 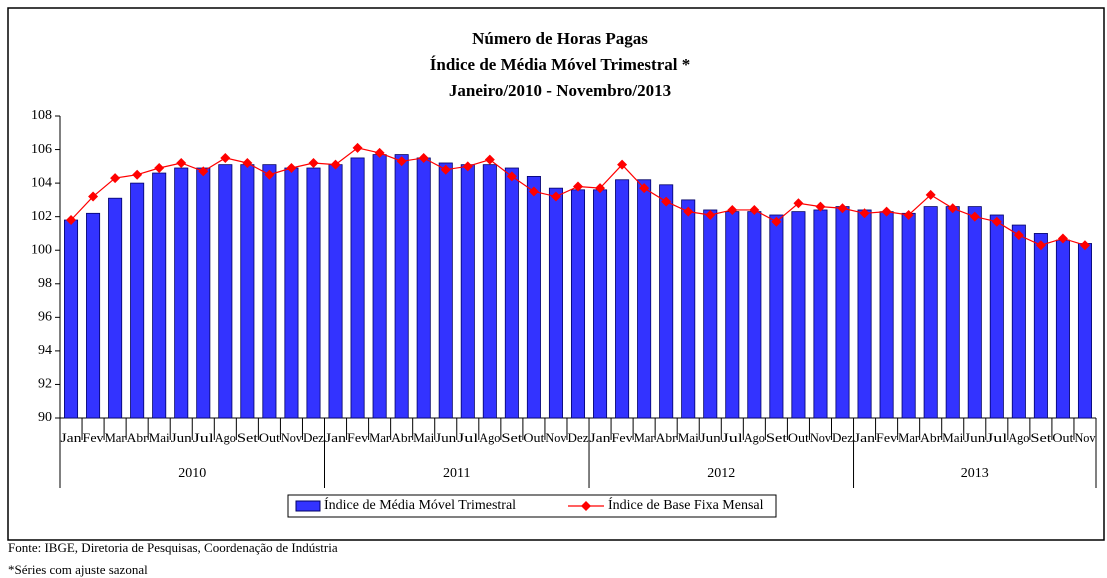 I want to click on chart-title: Número de Horas Pagas, so click(x=560, y=38).